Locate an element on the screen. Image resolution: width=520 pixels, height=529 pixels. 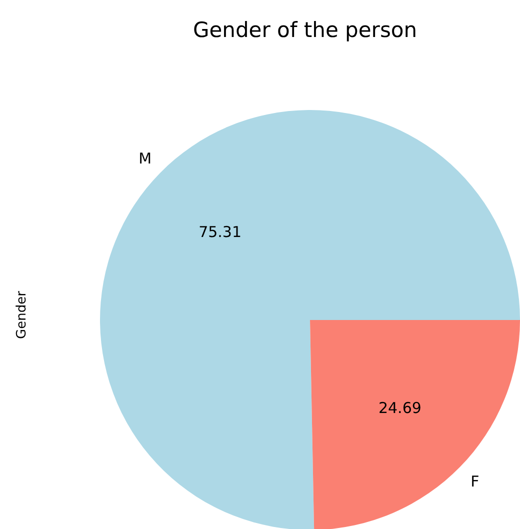
data-label: 24.69 is located at coordinates (400, 408).